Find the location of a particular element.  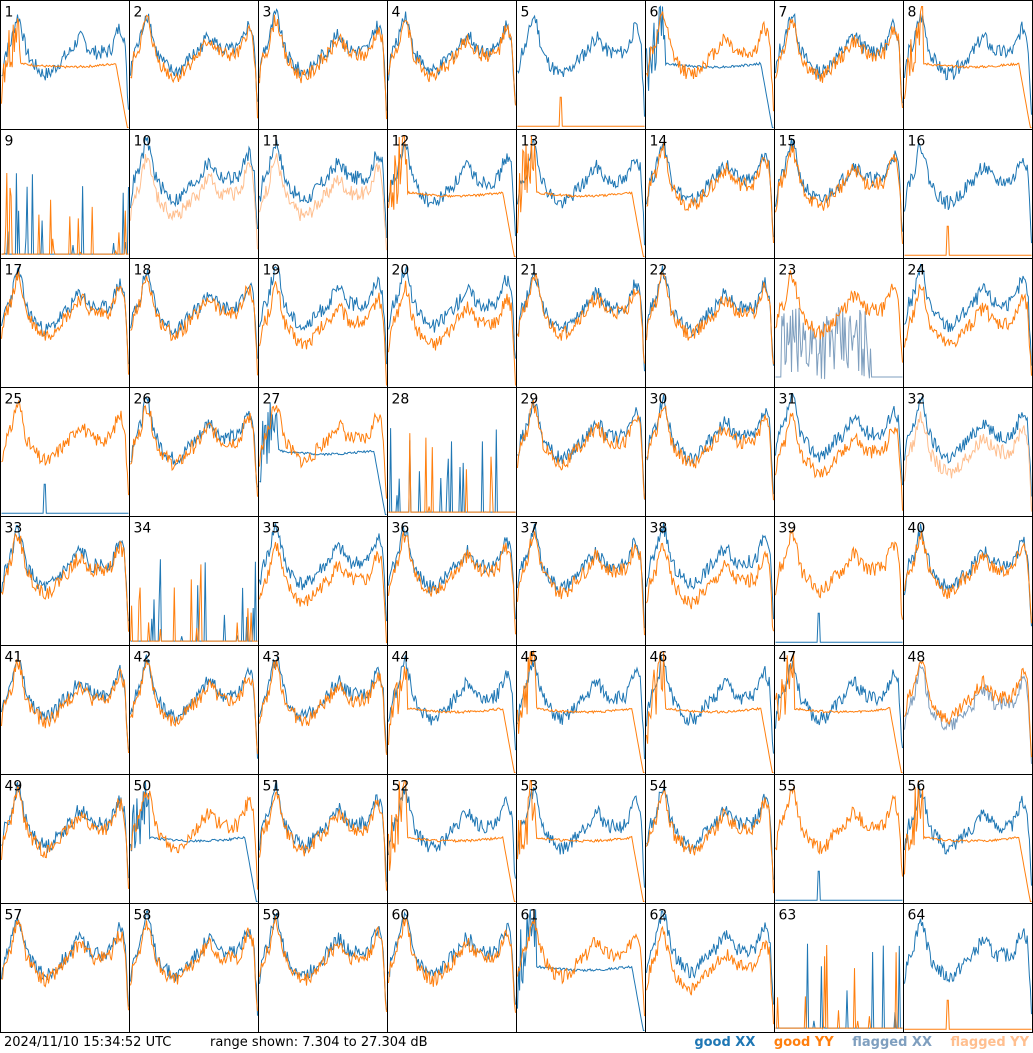

panel-23: 23 is located at coordinates (839, 323).